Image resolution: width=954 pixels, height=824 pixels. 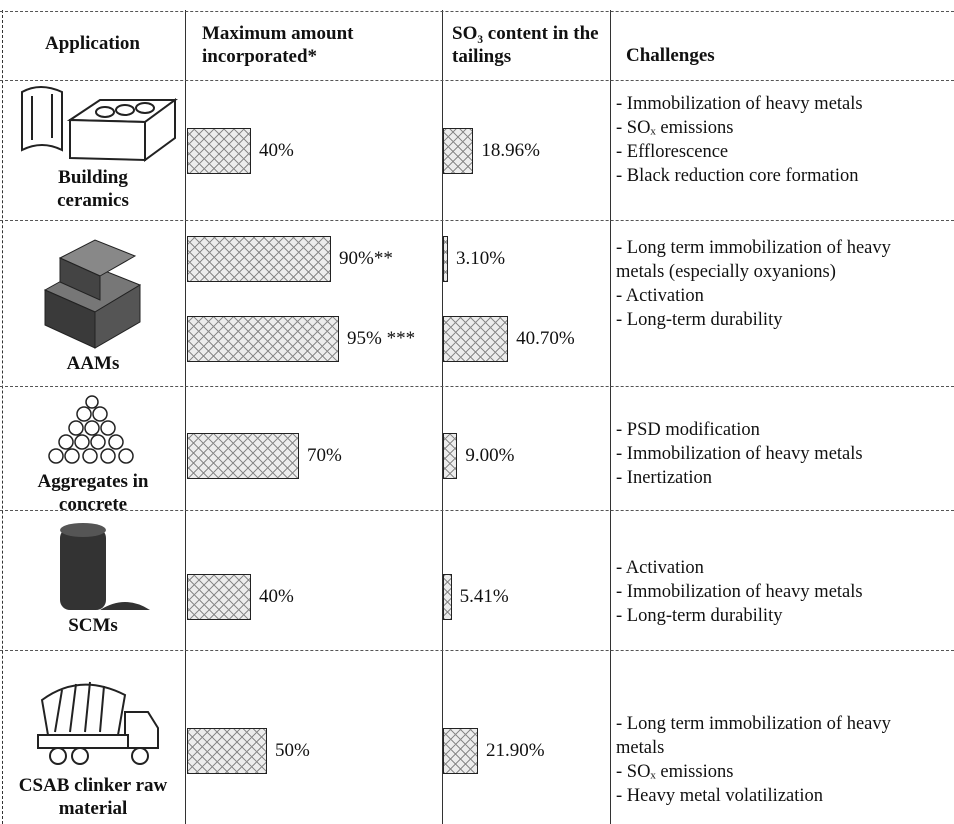 What do you see at coordinates (670, 55) in the screenshot?
I see `header: Challenges` at bounding box center [670, 55].